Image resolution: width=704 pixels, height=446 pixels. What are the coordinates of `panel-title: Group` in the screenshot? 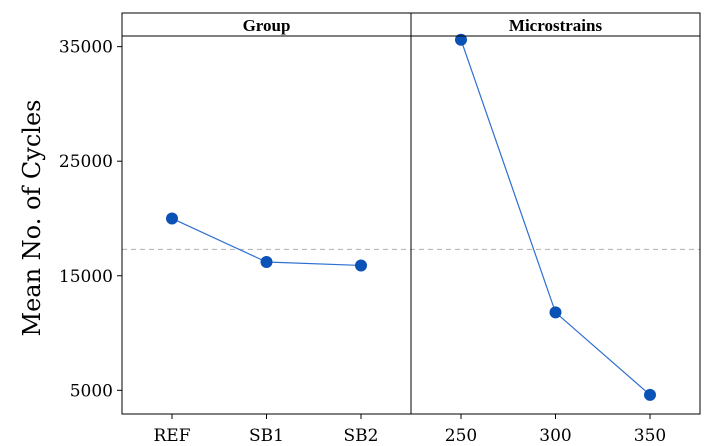 It's located at (267, 25).